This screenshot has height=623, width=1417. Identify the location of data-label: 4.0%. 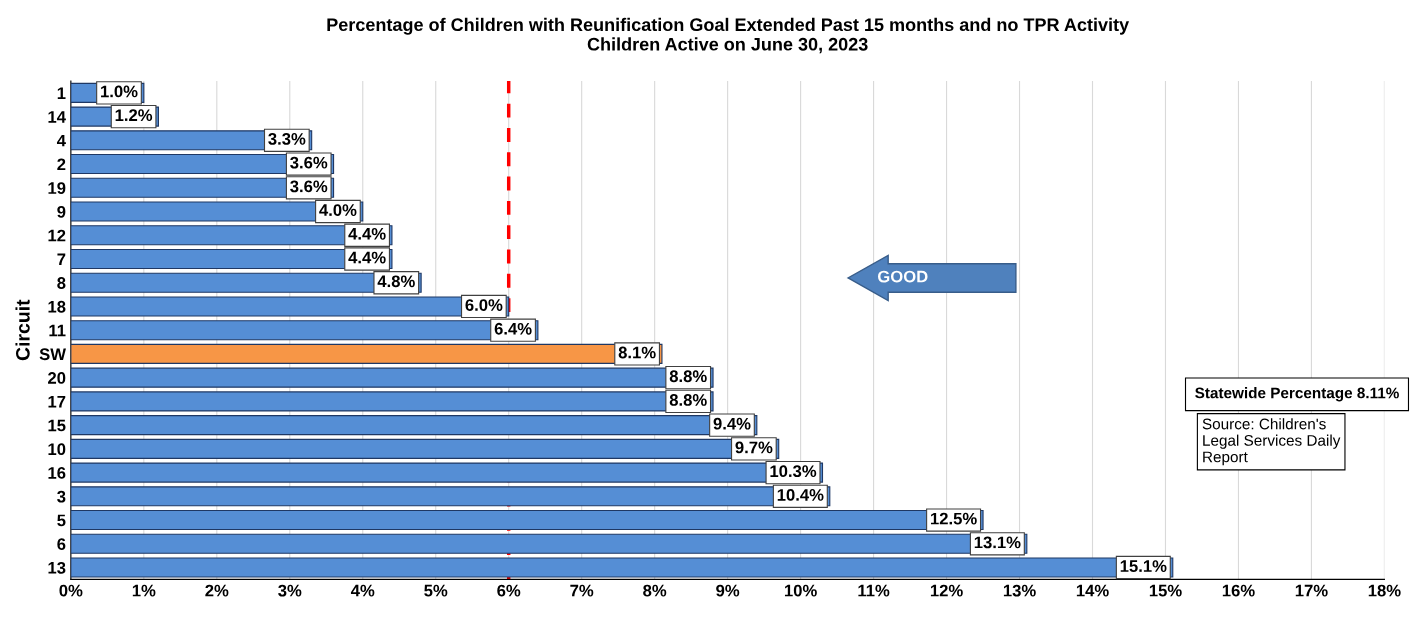
(338, 210).